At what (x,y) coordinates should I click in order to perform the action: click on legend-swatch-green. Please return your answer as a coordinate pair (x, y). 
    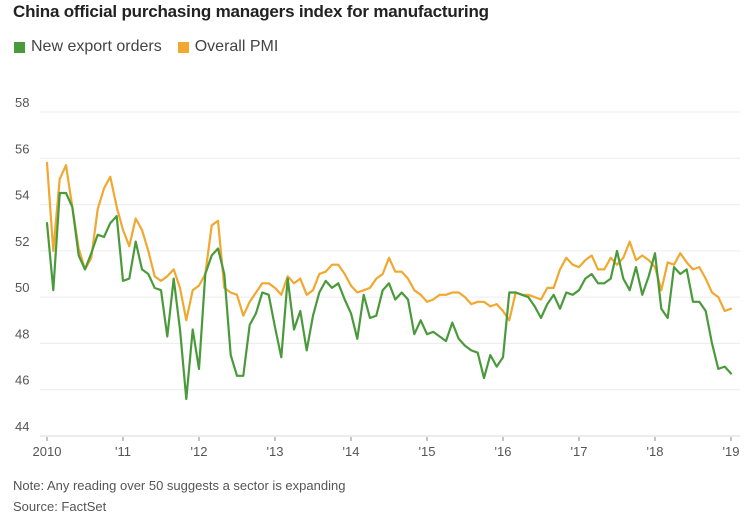
    Looking at the image, I should click on (19, 47).